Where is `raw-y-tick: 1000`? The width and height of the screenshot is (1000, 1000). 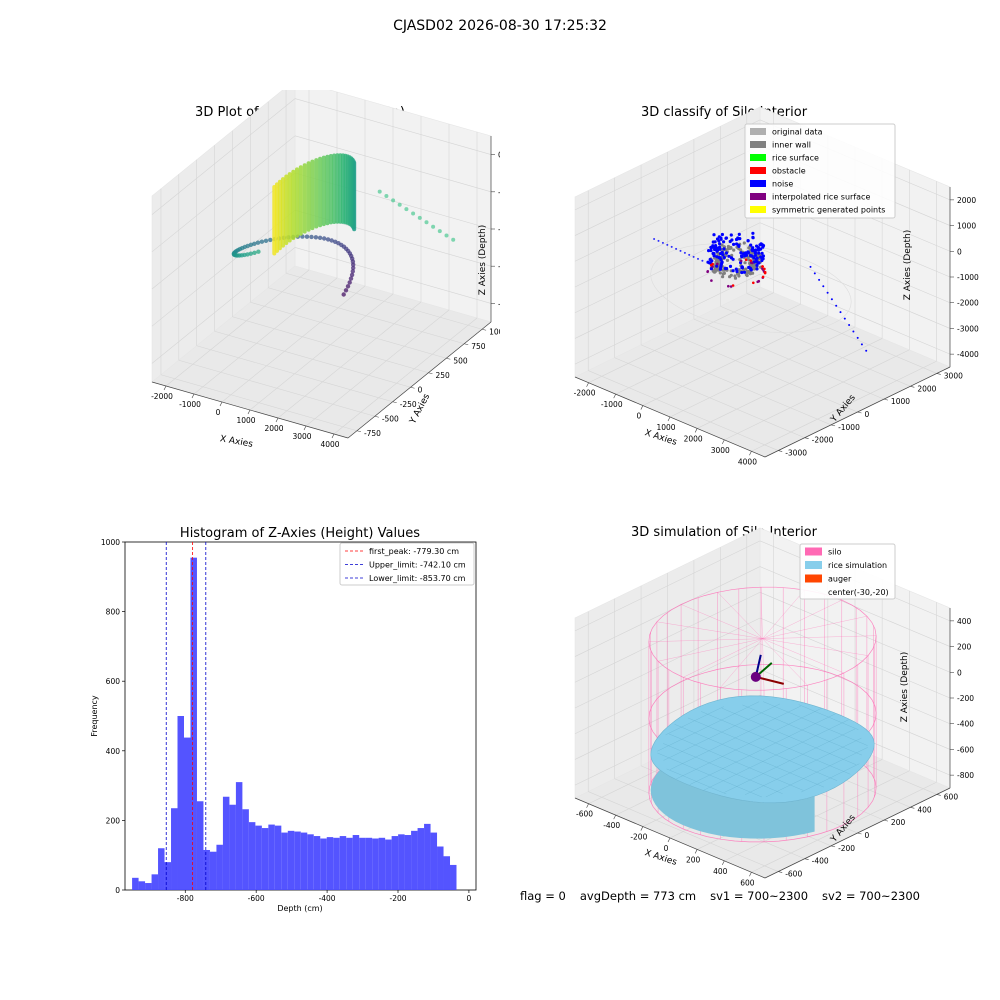 raw-y-tick: 1000 is located at coordinates (494, 331).